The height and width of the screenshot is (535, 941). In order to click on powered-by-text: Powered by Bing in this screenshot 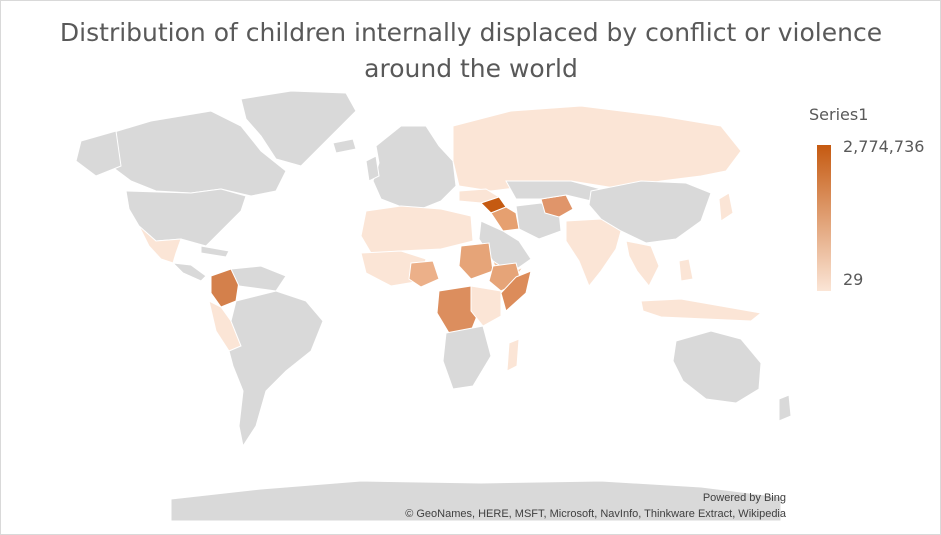, I will do `click(744, 498)`.